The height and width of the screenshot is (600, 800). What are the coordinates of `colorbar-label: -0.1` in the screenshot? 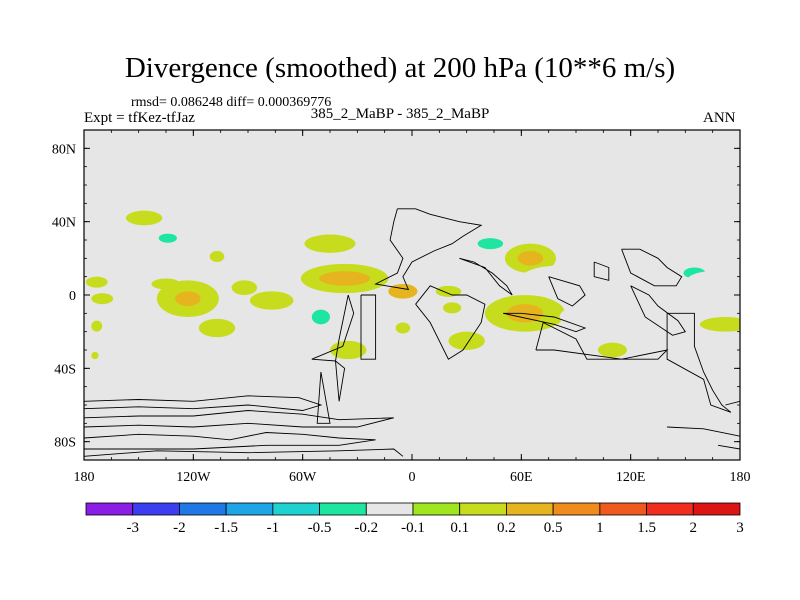 It's located at (413, 528).